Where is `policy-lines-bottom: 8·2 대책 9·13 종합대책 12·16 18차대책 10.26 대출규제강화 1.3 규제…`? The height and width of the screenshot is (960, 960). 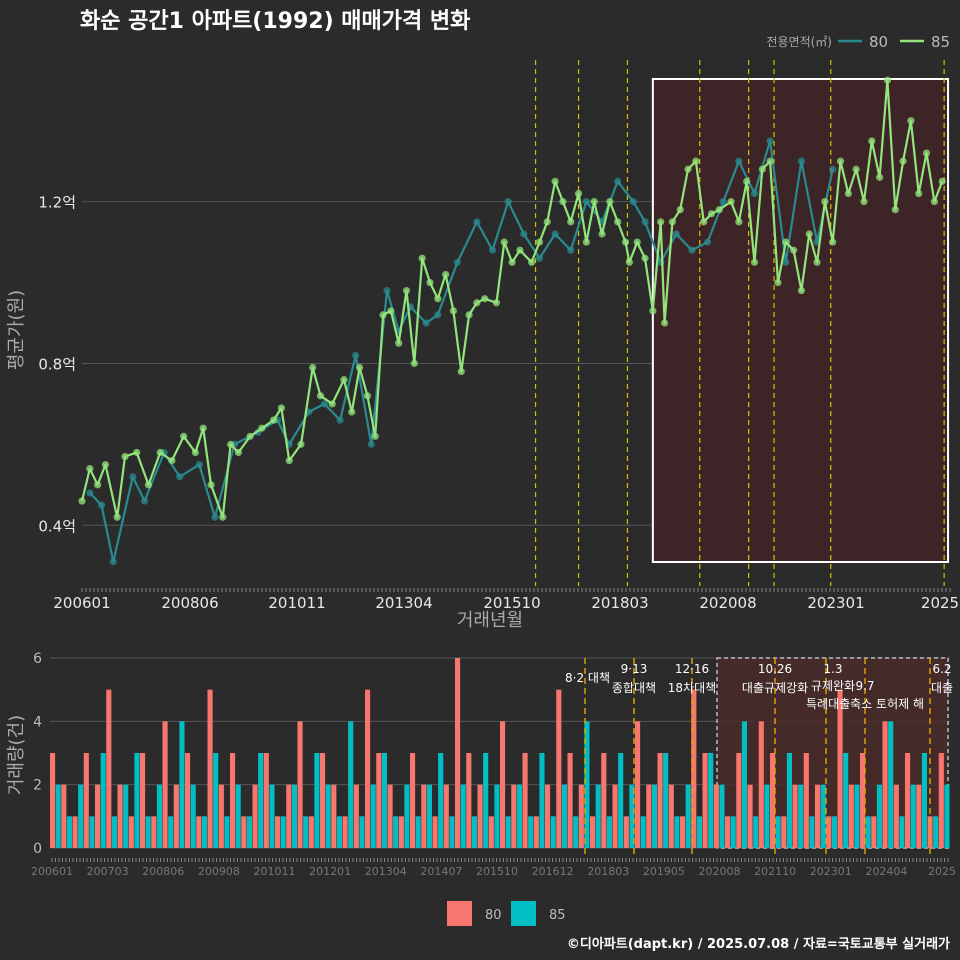
policy-lines-bottom: 8·2 대책 9·13 종합대책 12·16 18차대책 10.26 대출규제강화 1.3 규제… is located at coordinates (759, 758).